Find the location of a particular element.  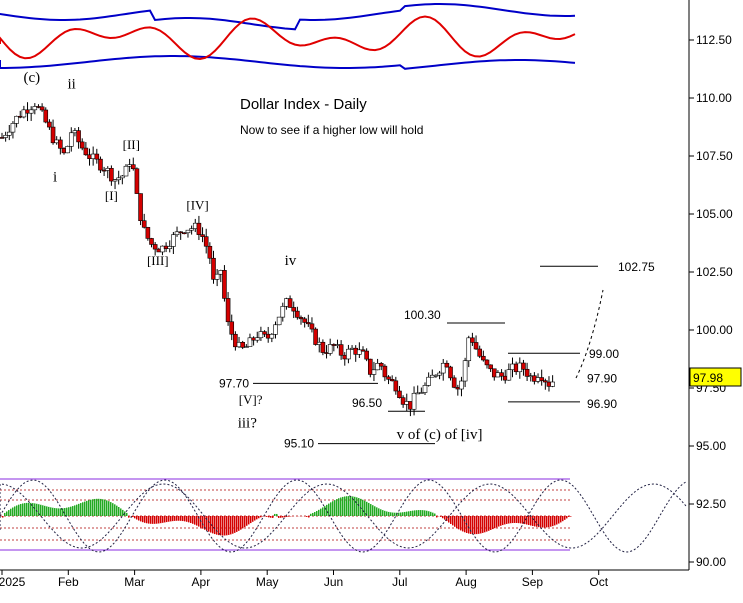

oscillator-line is located at coordinates (288, 38).